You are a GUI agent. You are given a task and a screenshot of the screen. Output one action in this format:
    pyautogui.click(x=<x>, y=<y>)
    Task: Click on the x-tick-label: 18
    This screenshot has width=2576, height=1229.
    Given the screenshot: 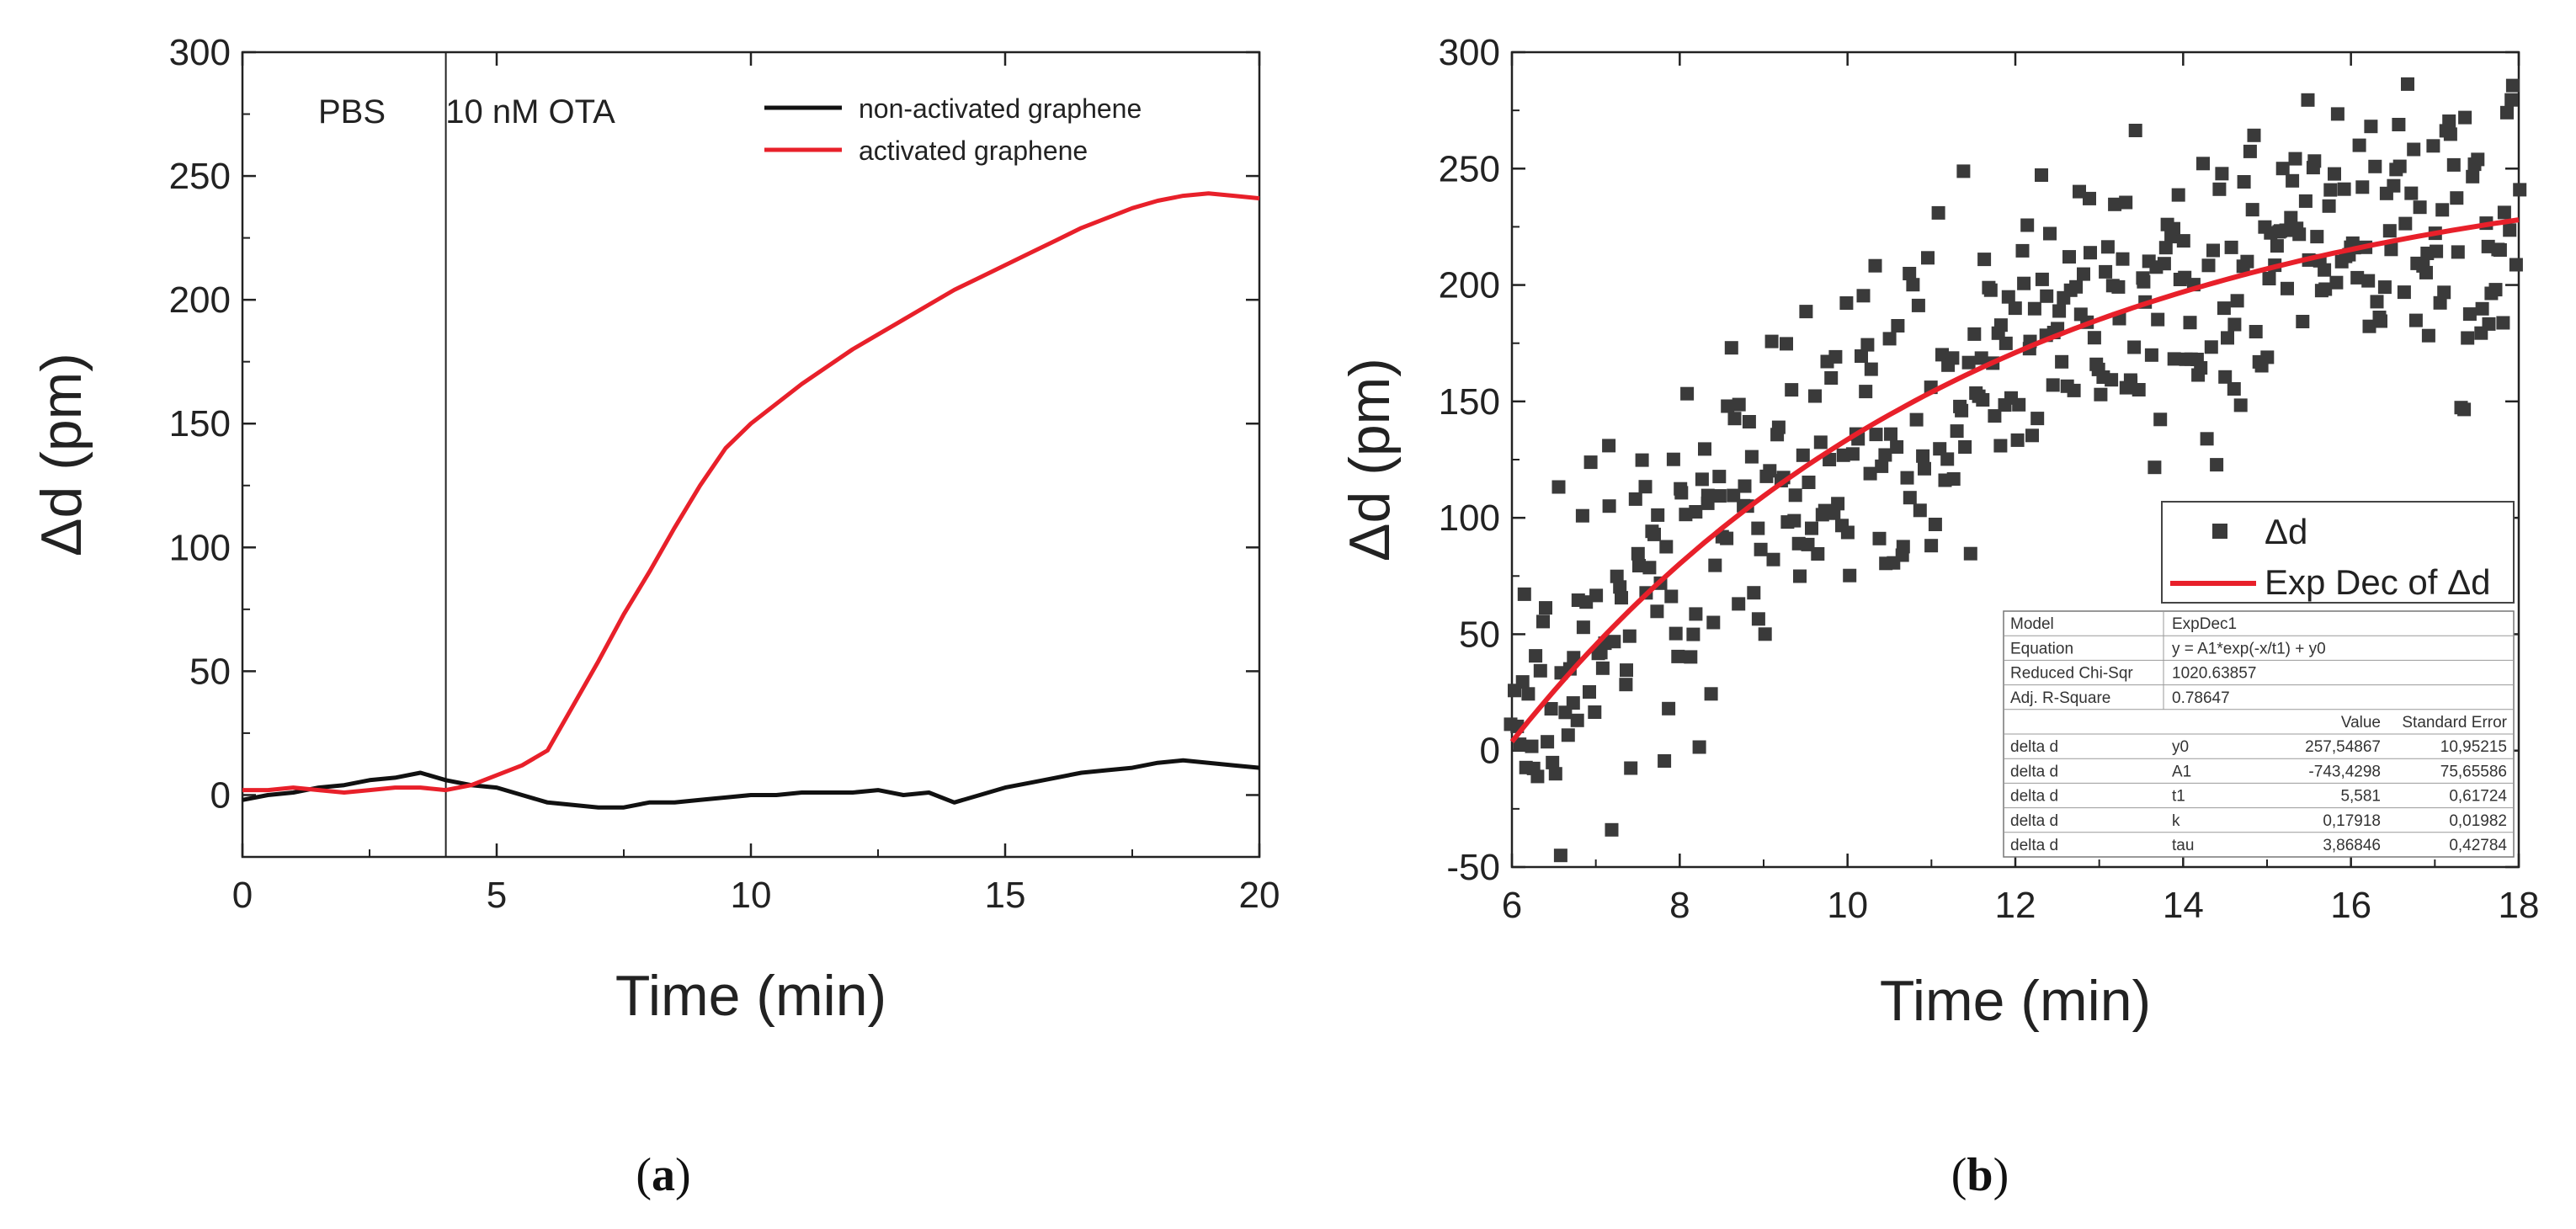 What is the action you would take?
    pyautogui.click(x=2520, y=905)
    